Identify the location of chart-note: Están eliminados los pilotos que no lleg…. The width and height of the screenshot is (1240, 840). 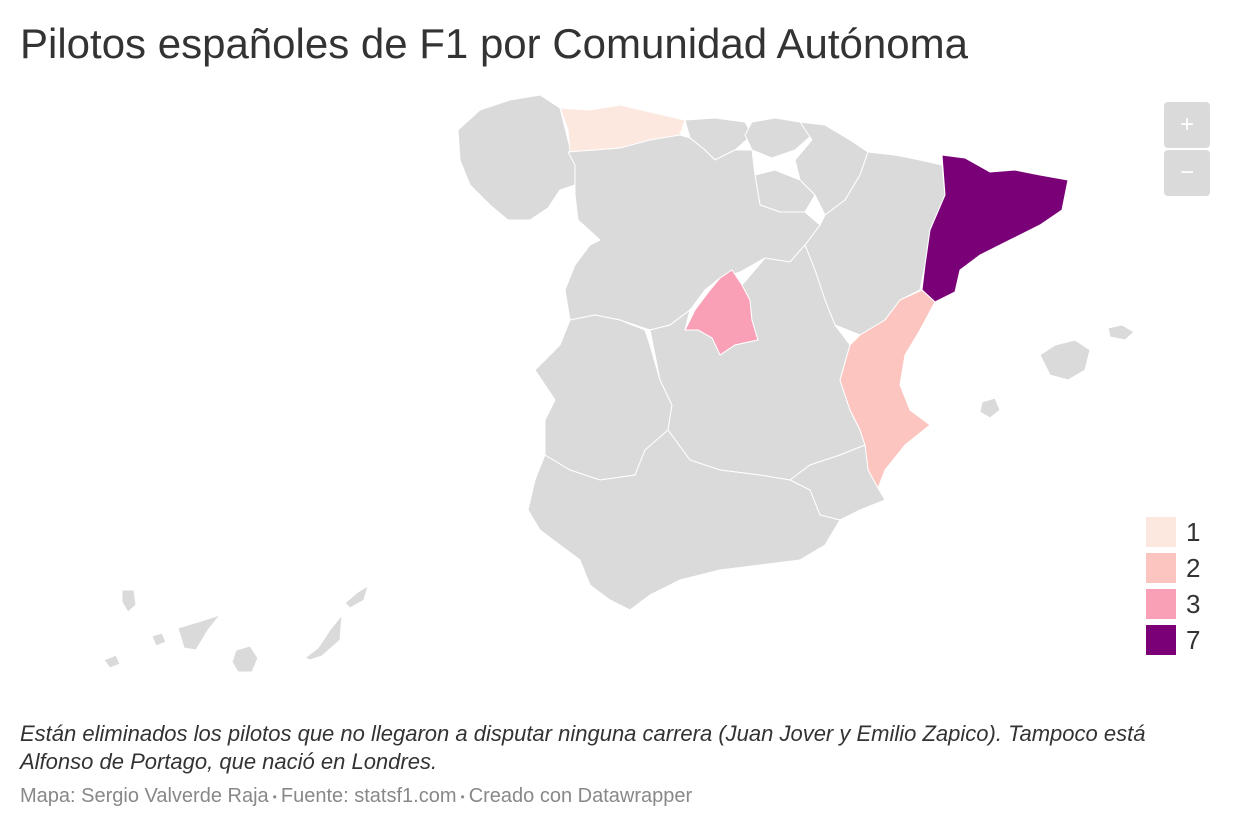
(583, 747).